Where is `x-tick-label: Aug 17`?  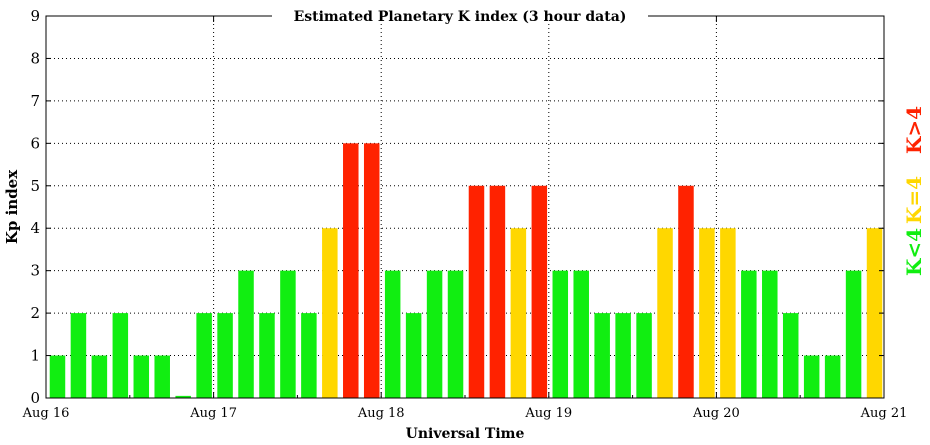
x-tick-label: Aug 17 is located at coordinates (213, 413).